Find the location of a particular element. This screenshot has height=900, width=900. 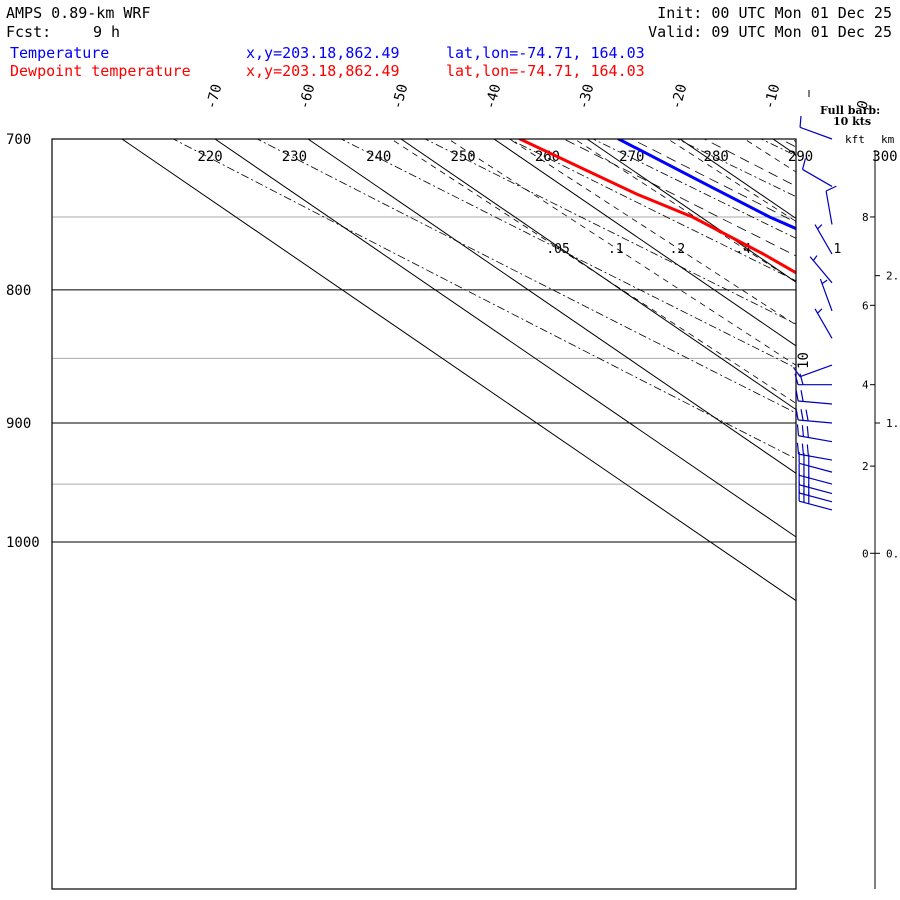

km-tick-label: 0. is located at coordinates (892, 553).